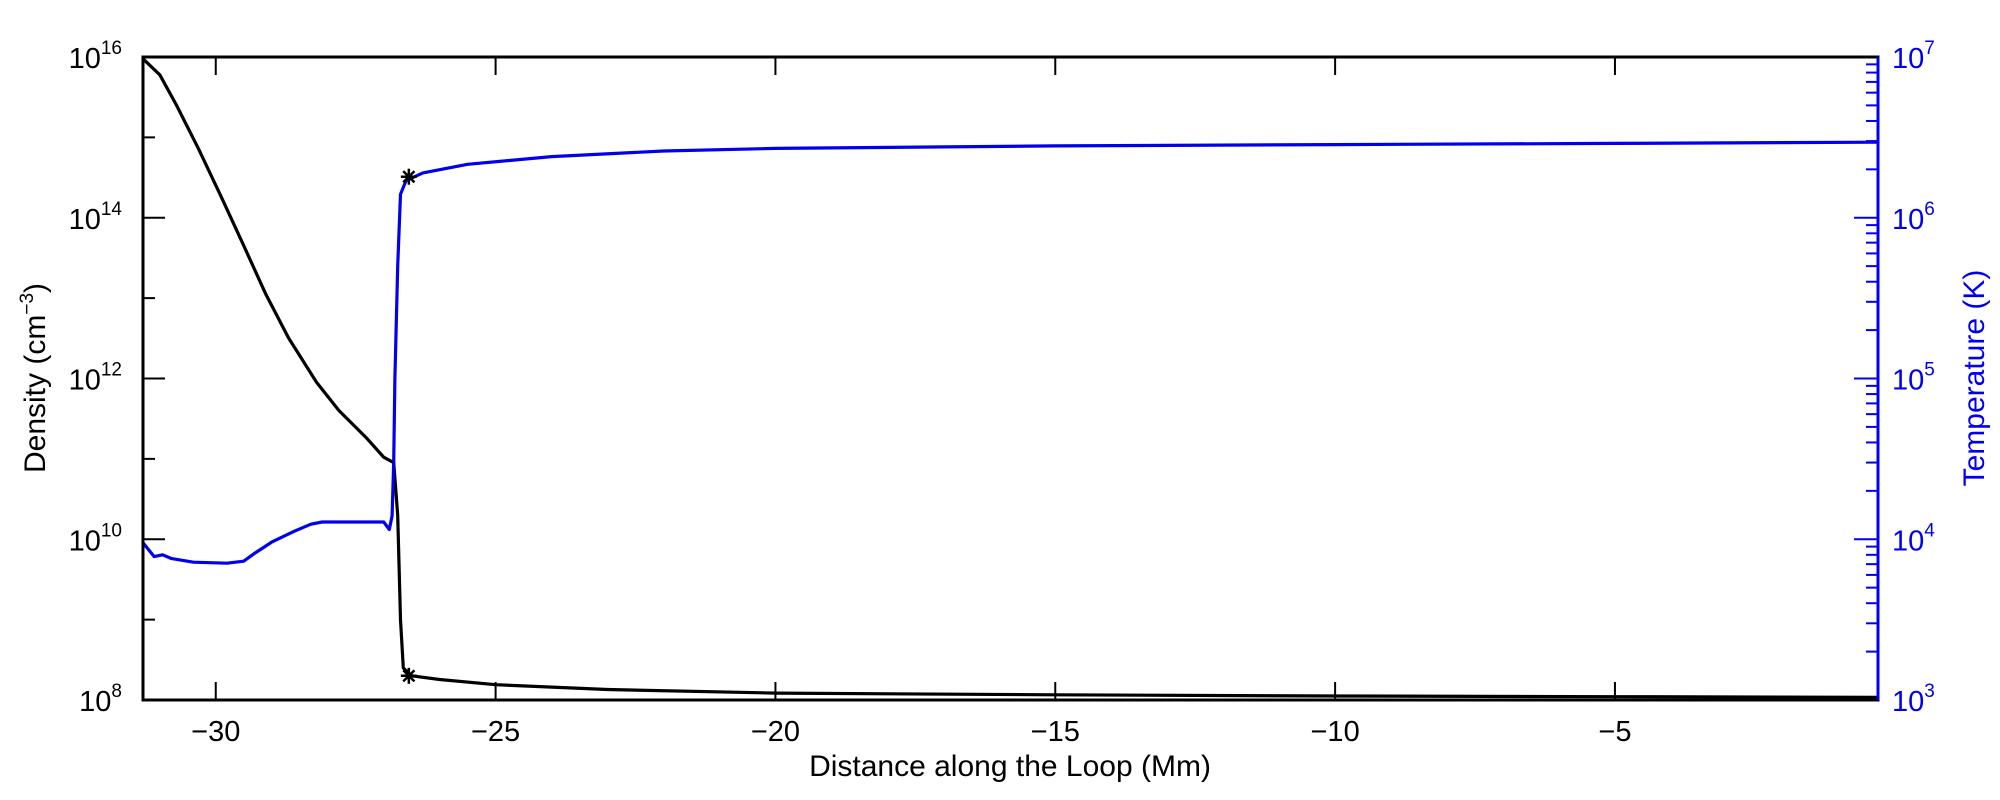 The width and height of the screenshot is (2000, 800). Describe the element at coordinates (96, 217) in the screenshot. I see `y-left-tick-label: 1014` at that location.